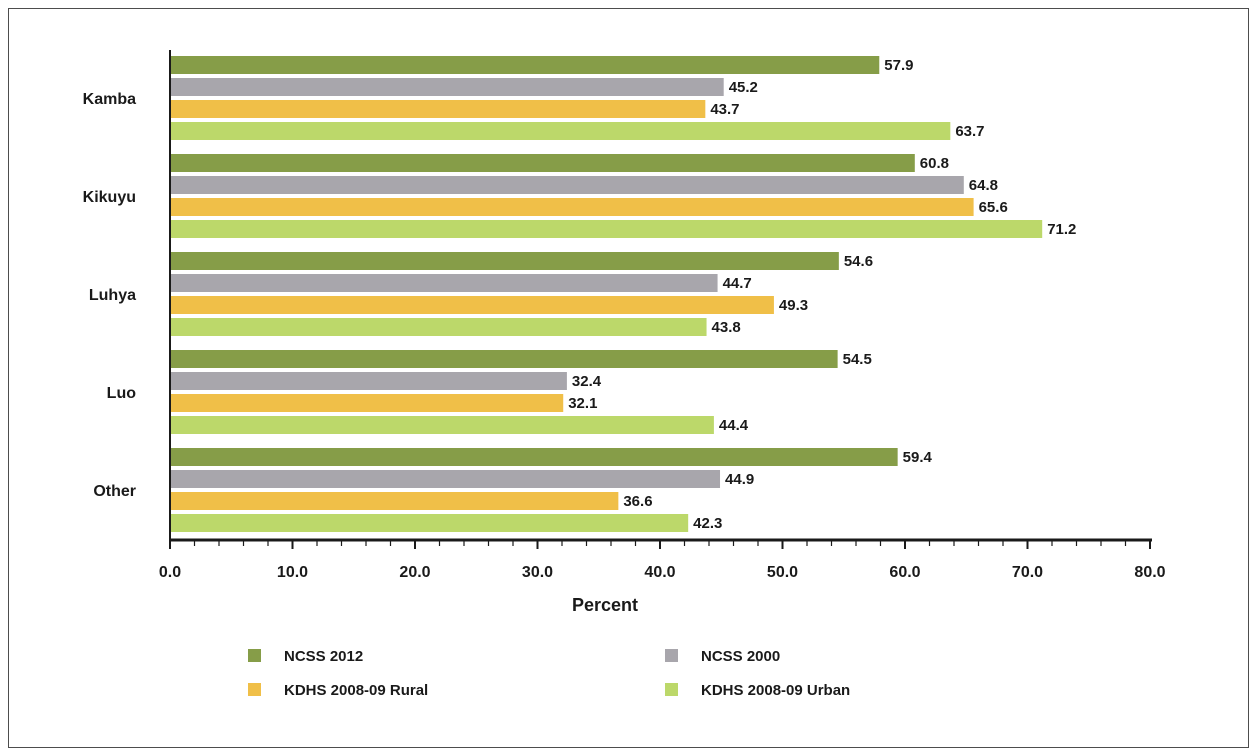  Describe the element at coordinates (637, 501) in the screenshot. I see `data-label: 36.6` at that location.